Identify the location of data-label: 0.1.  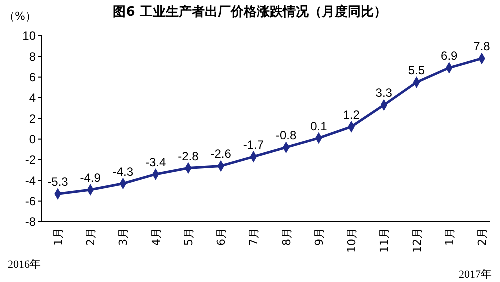
(319, 126).